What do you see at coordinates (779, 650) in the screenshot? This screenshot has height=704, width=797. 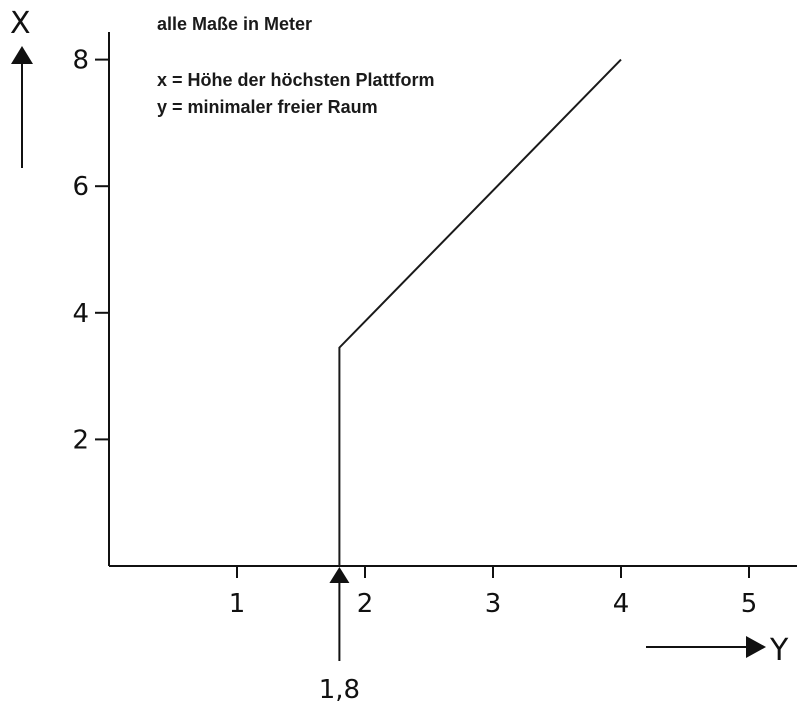 I see `x-axis-name: Y` at bounding box center [779, 650].